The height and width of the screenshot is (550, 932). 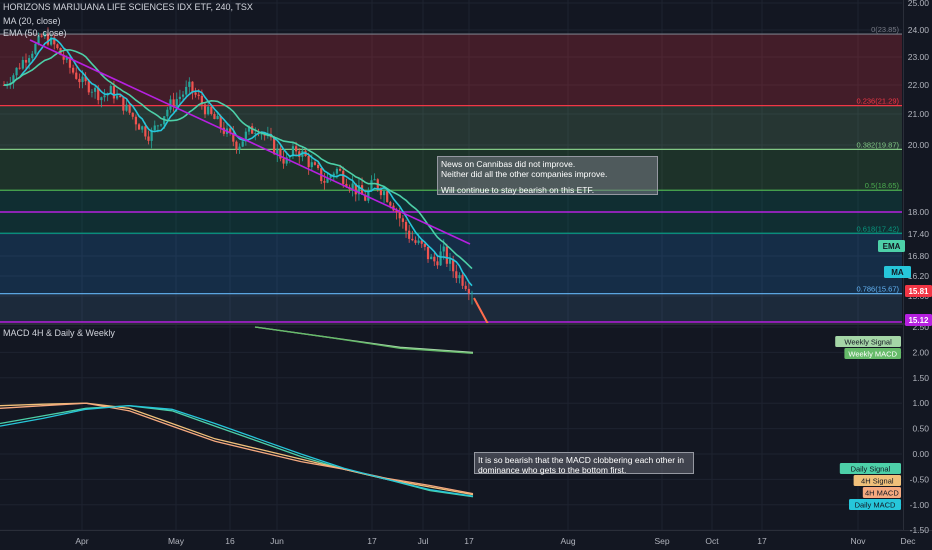 What do you see at coordinates (451, 307) in the screenshot?
I see `fib-band-bottom` at bounding box center [451, 307].